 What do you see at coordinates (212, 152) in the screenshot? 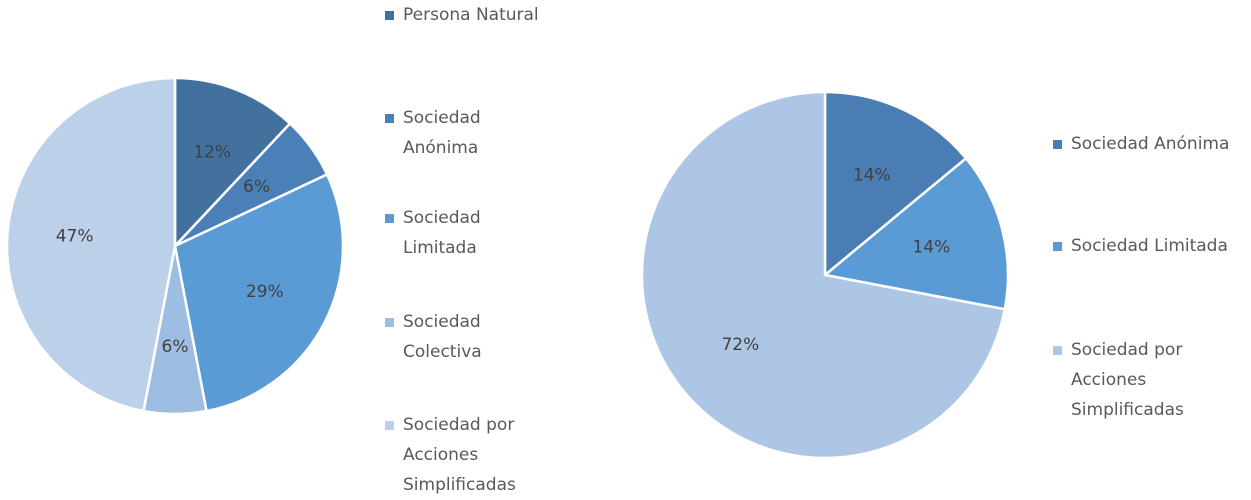
I see `data-label: 12%` at bounding box center [212, 152].